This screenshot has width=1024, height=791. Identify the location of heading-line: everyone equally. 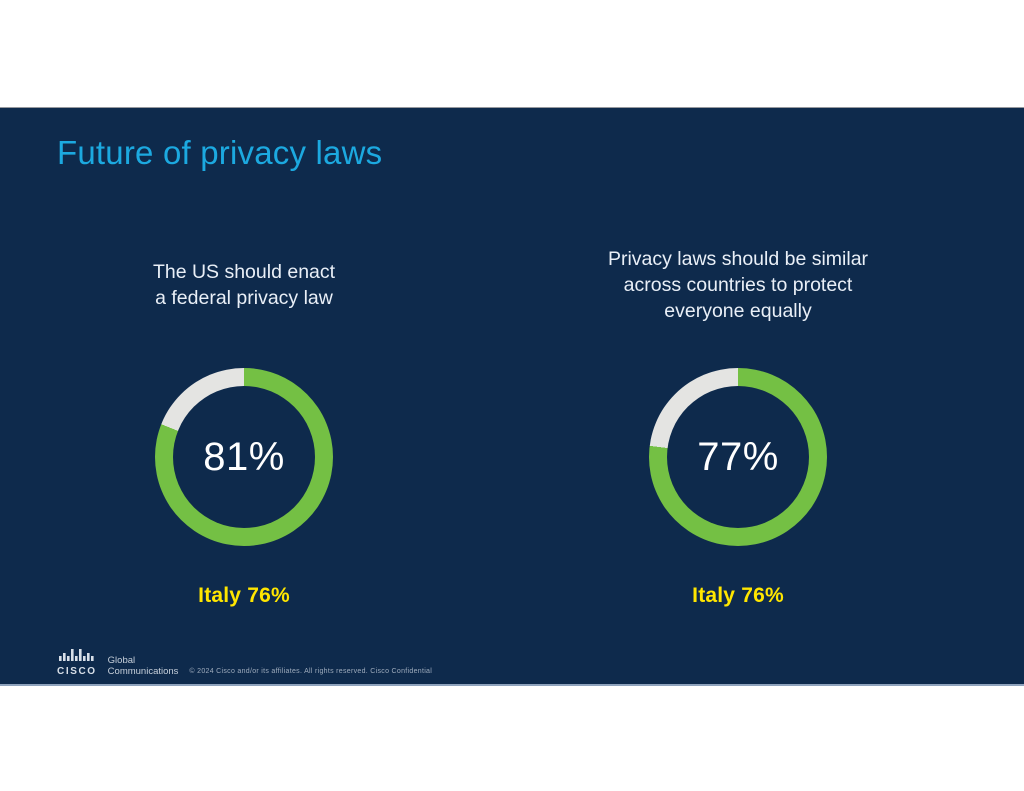
(738, 311).